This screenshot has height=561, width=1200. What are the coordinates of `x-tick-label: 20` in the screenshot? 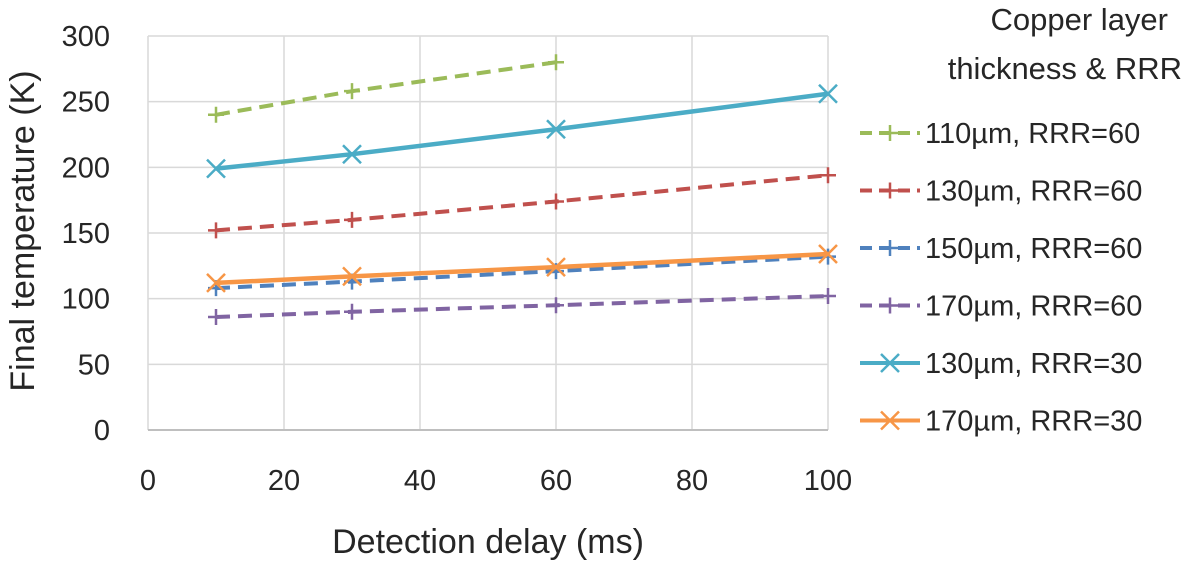 It's located at (284, 481).